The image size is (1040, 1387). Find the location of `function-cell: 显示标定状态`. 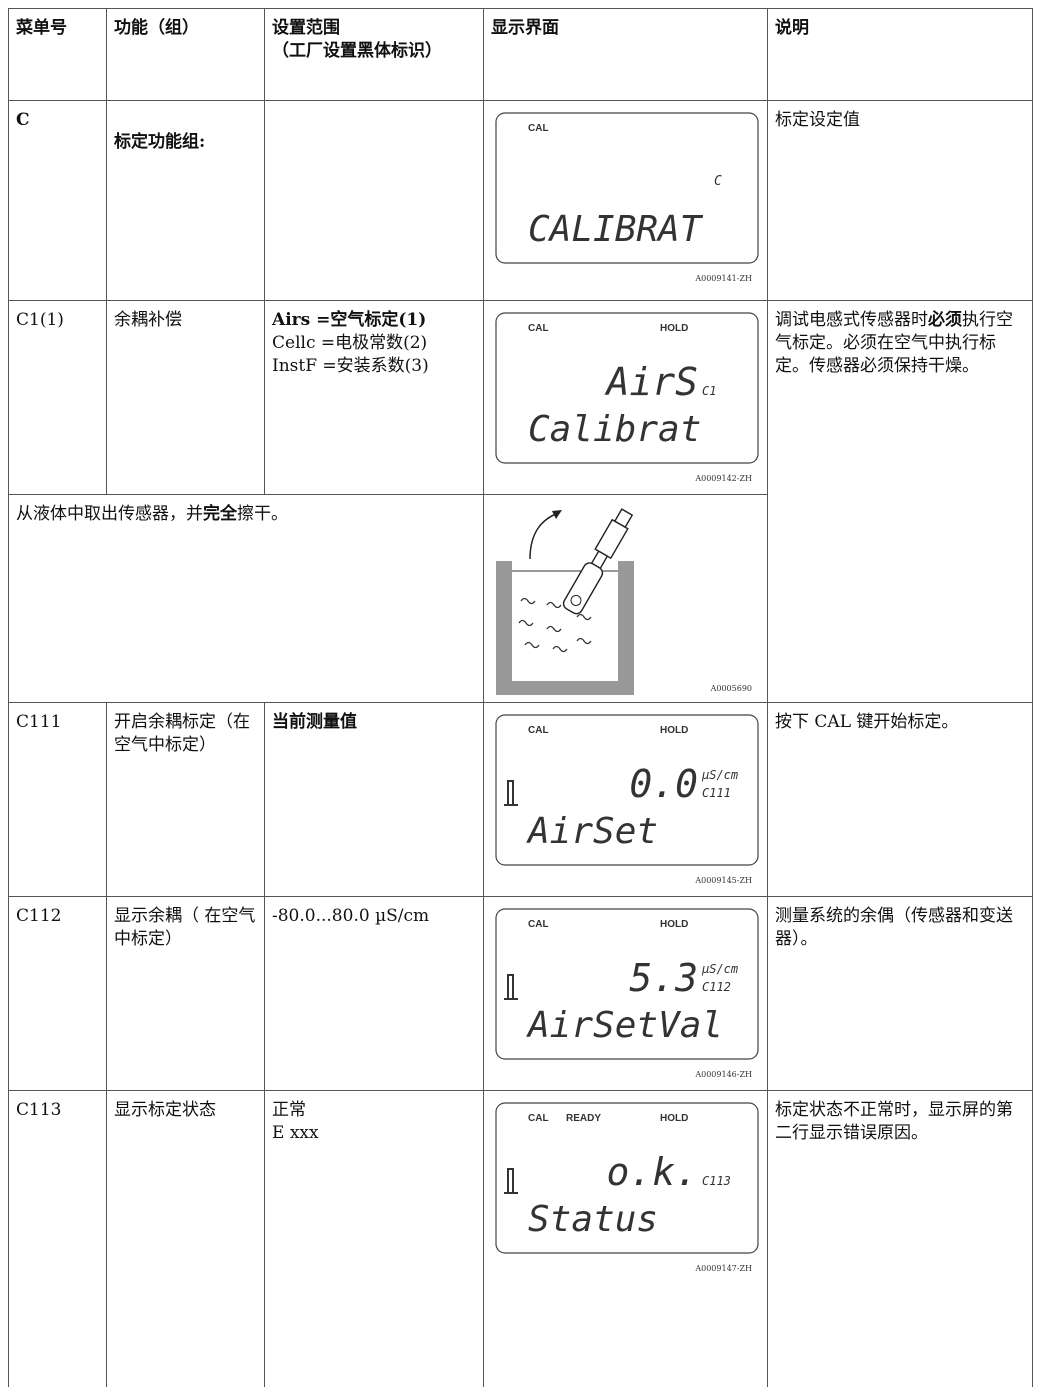

function-cell: 显示标定状态 is located at coordinates (185, 1238).